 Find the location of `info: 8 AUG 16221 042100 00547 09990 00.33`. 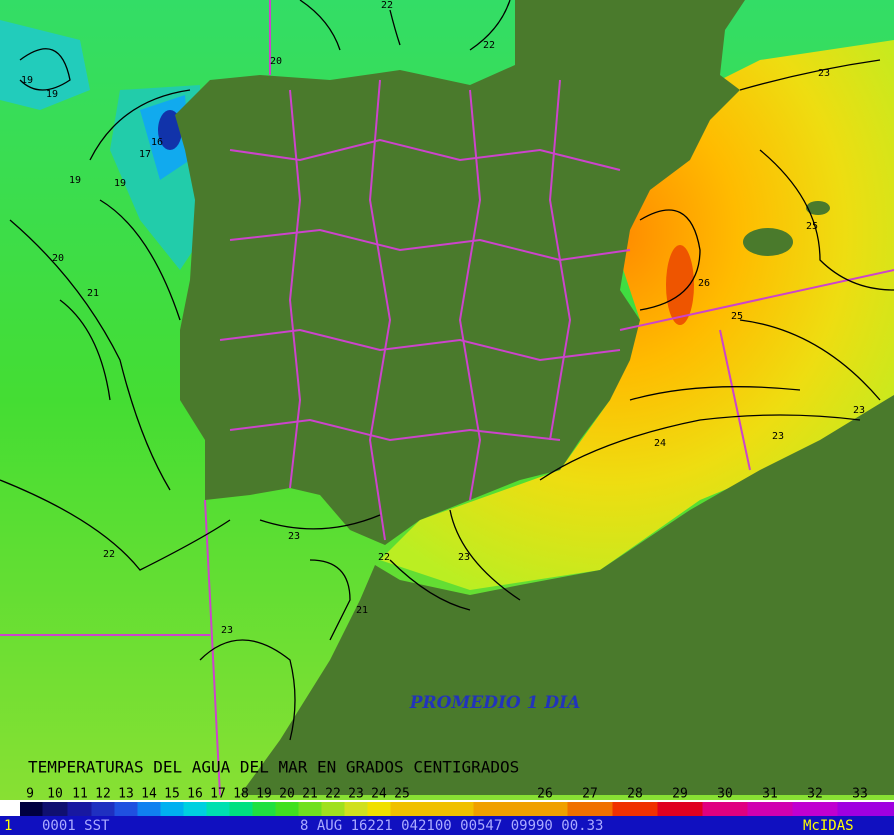

info: 8 AUG 16221 042100 00547 09990 00.33 is located at coordinates (451, 826).